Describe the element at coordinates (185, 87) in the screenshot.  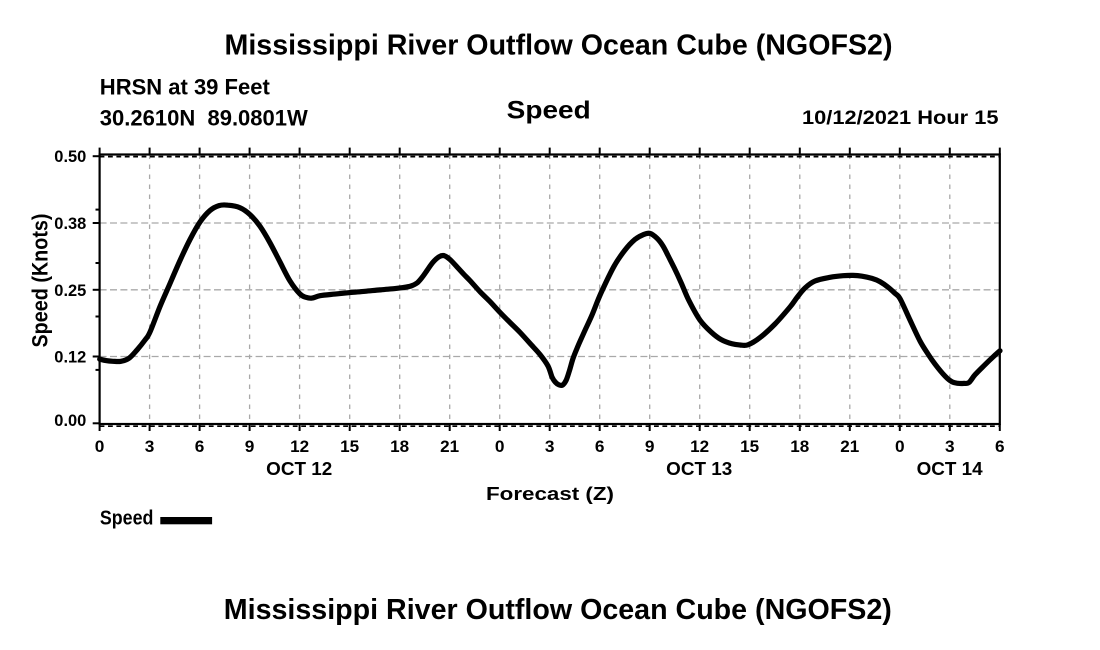
I see `svg-text: HRSN at 39 Feet` at that location.